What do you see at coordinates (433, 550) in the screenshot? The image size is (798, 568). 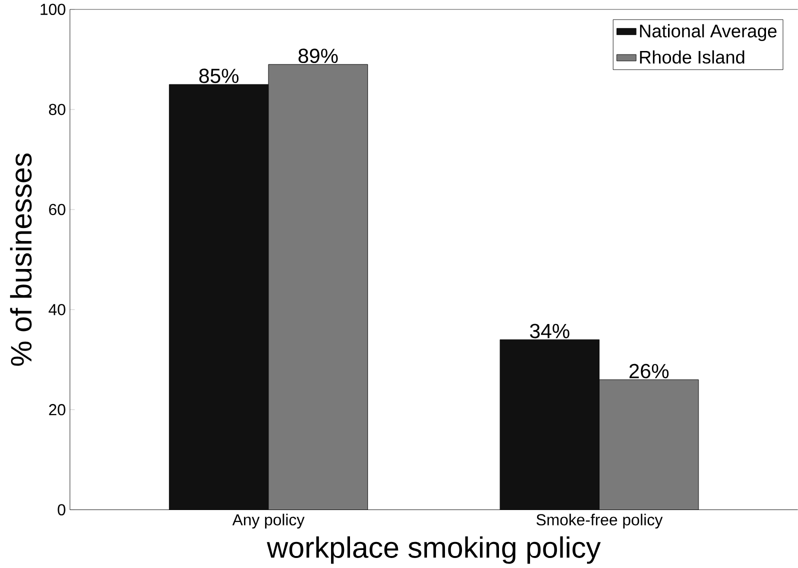 I see `x-axis-title: workplace smoking policy` at bounding box center [433, 550].